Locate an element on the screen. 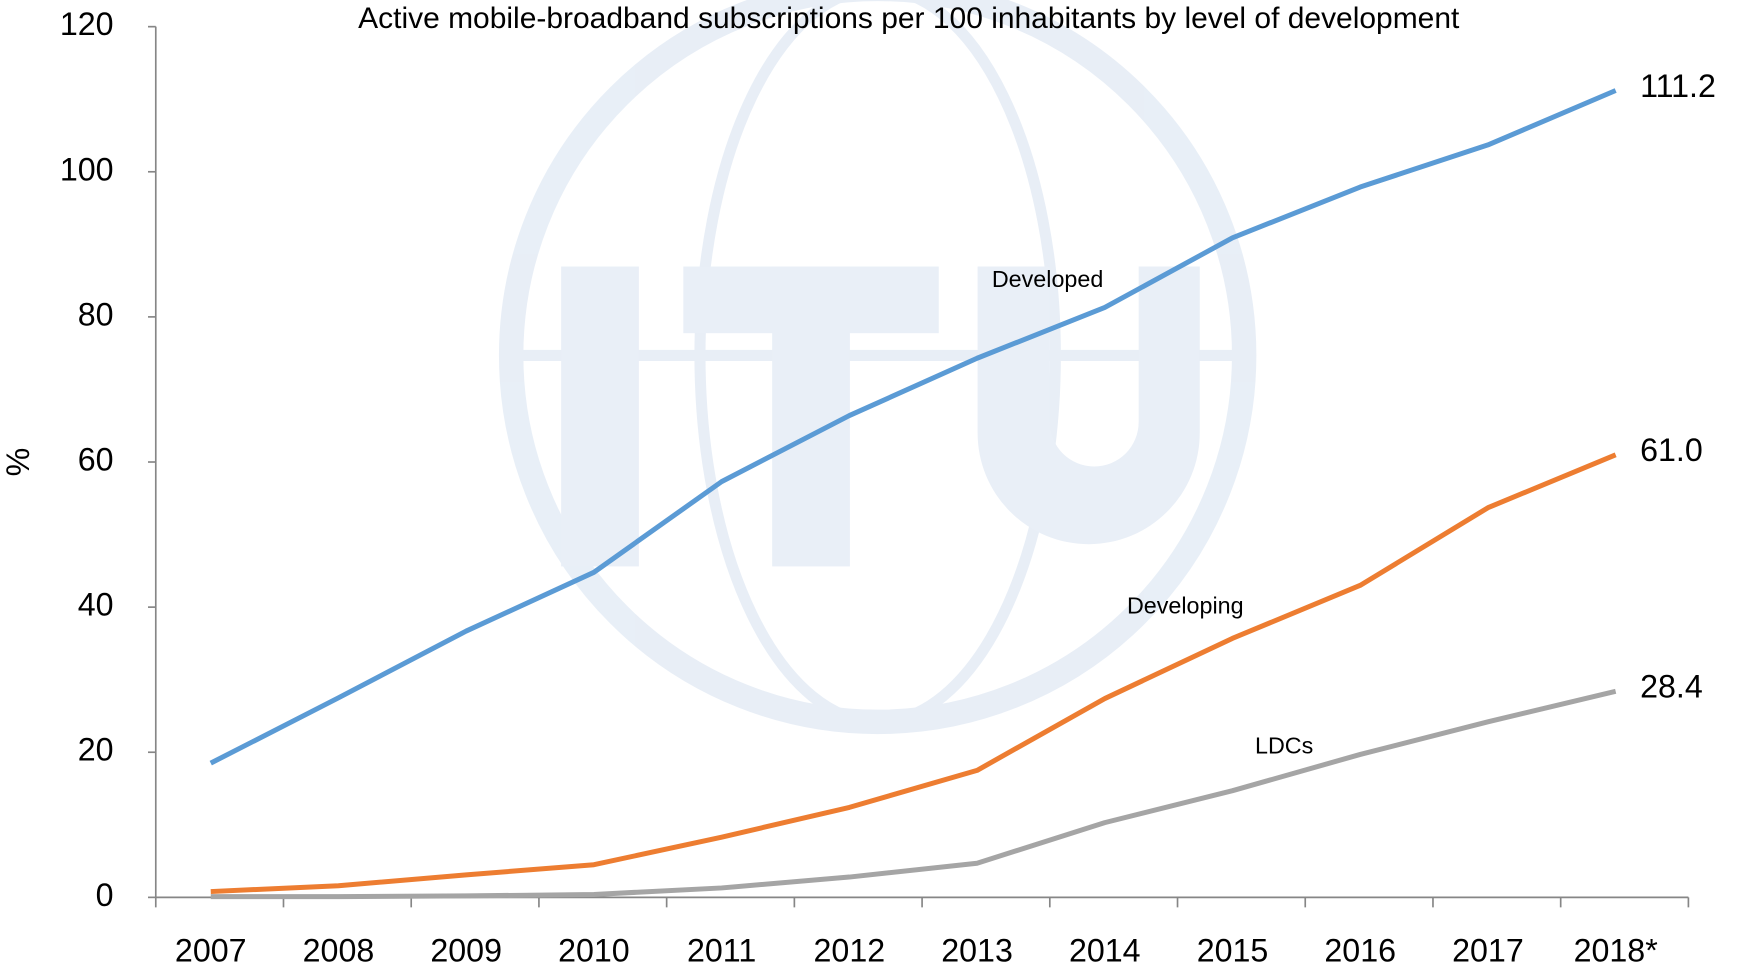 This screenshot has width=1742, height=974. y-tick-label: 120 is located at coordinates (87, 24).